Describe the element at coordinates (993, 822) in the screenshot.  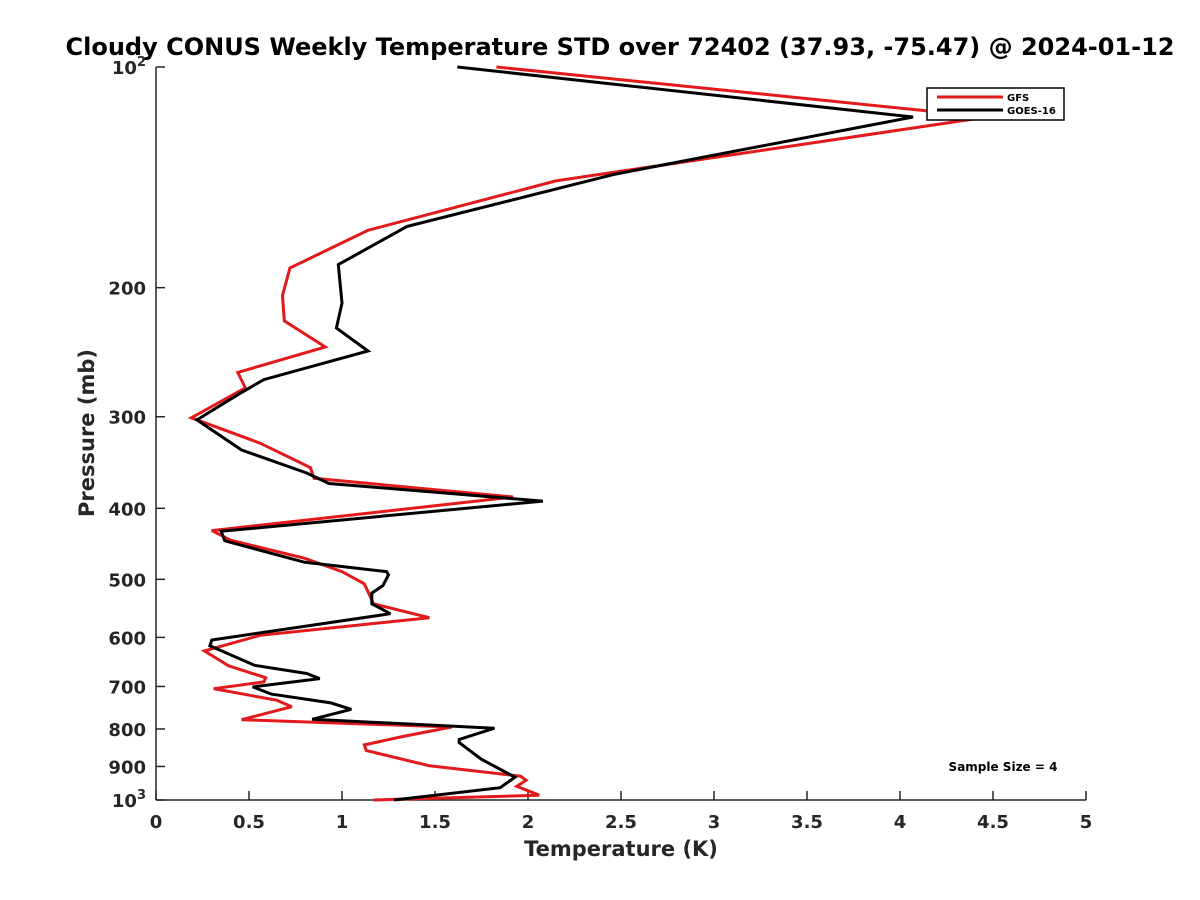
I see `x-tick-label: 4.5` at that location.